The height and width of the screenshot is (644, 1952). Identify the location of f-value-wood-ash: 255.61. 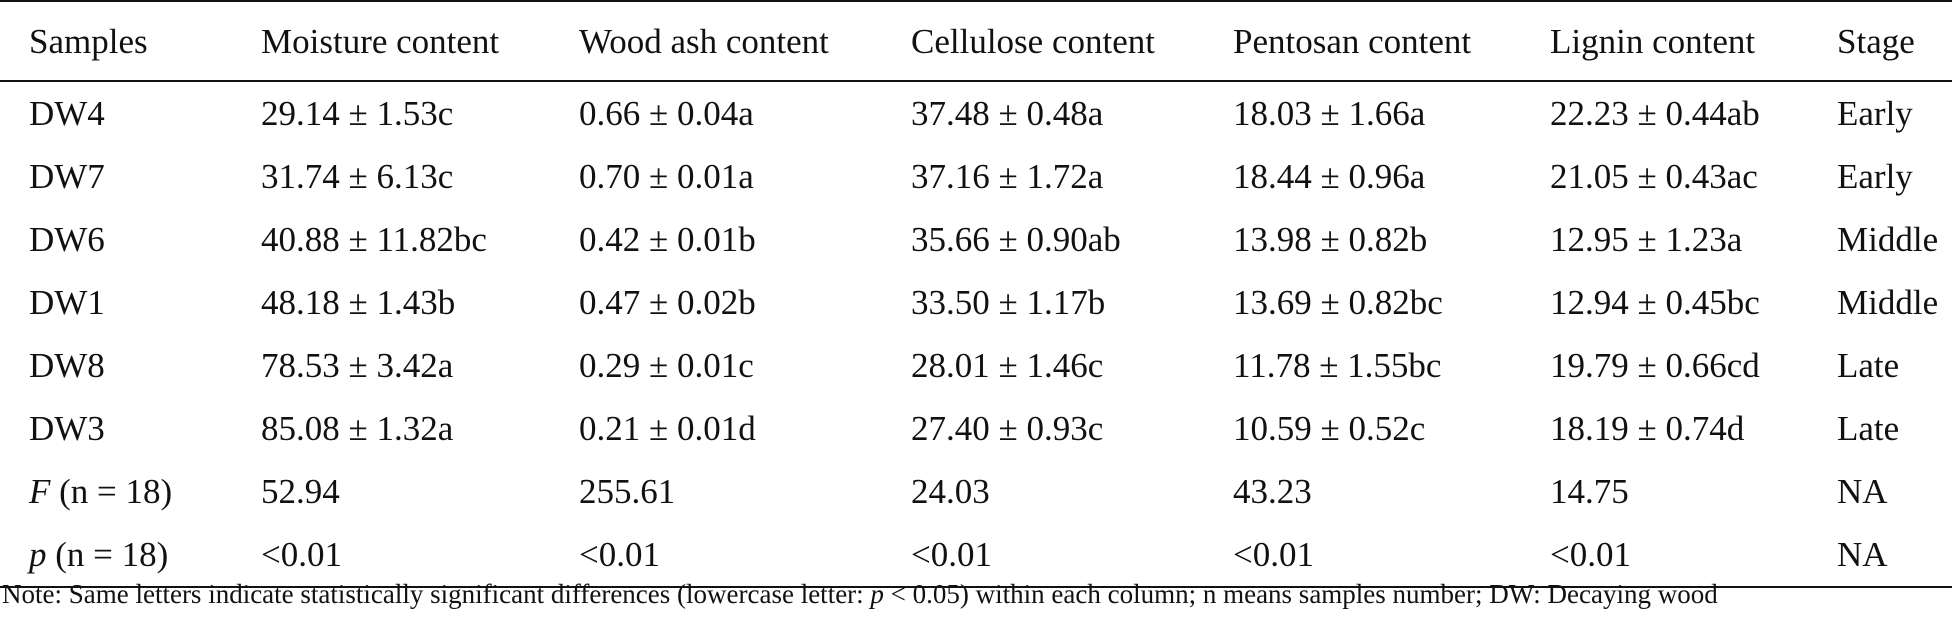
(627, 491).